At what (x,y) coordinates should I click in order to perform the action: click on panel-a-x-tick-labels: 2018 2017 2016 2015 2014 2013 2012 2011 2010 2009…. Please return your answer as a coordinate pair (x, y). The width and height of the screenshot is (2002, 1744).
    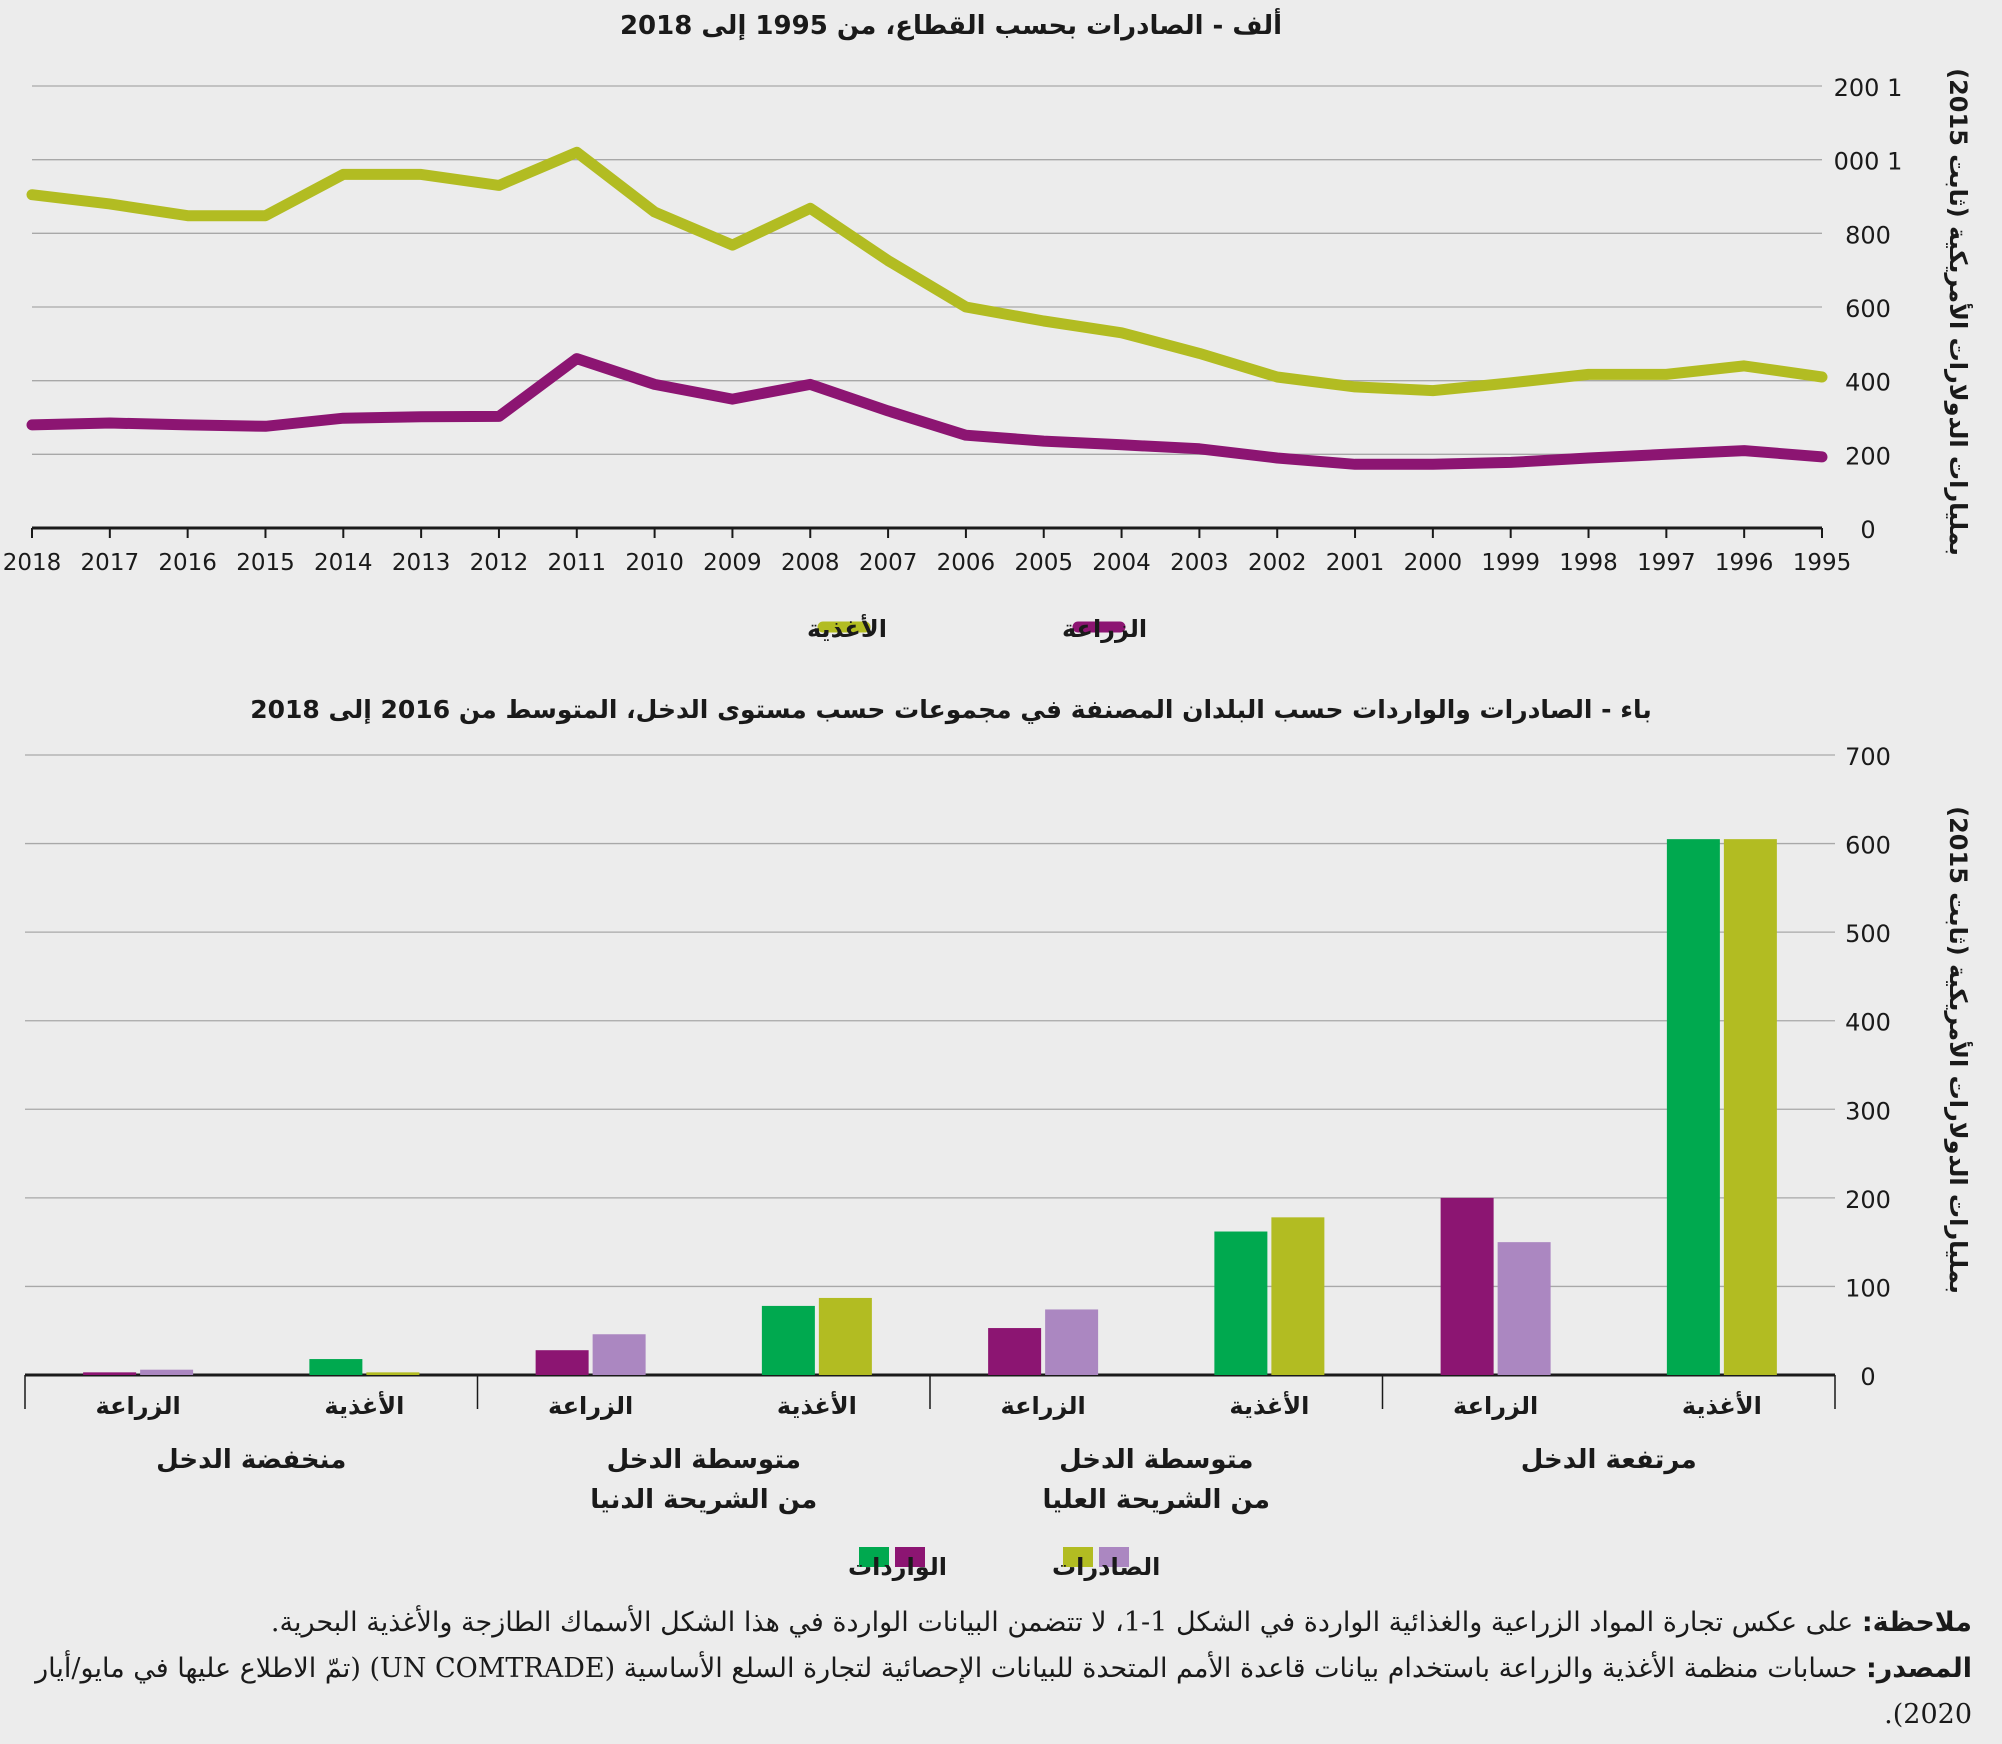
    Looking at the image, I should click on (927, 552).